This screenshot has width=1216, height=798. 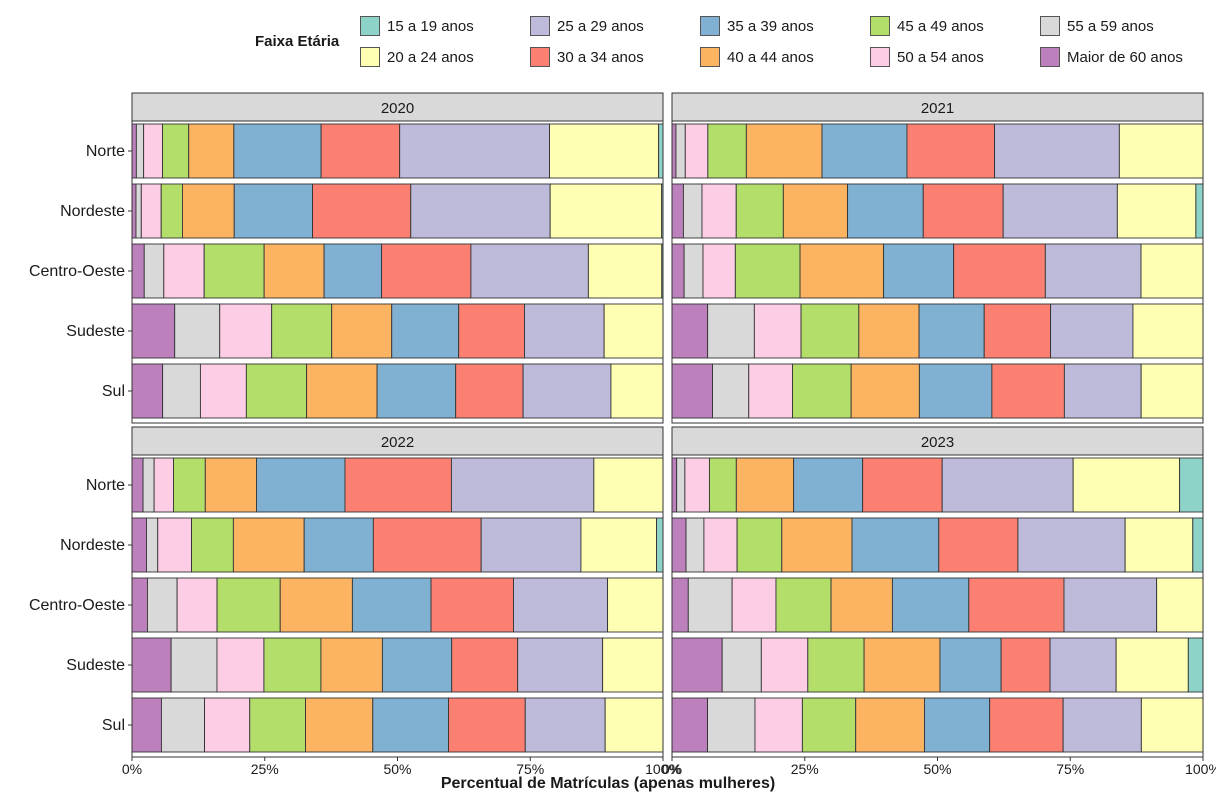 I want to click on legend-label: 40 a 44 anos, so click(x=770, y=57).